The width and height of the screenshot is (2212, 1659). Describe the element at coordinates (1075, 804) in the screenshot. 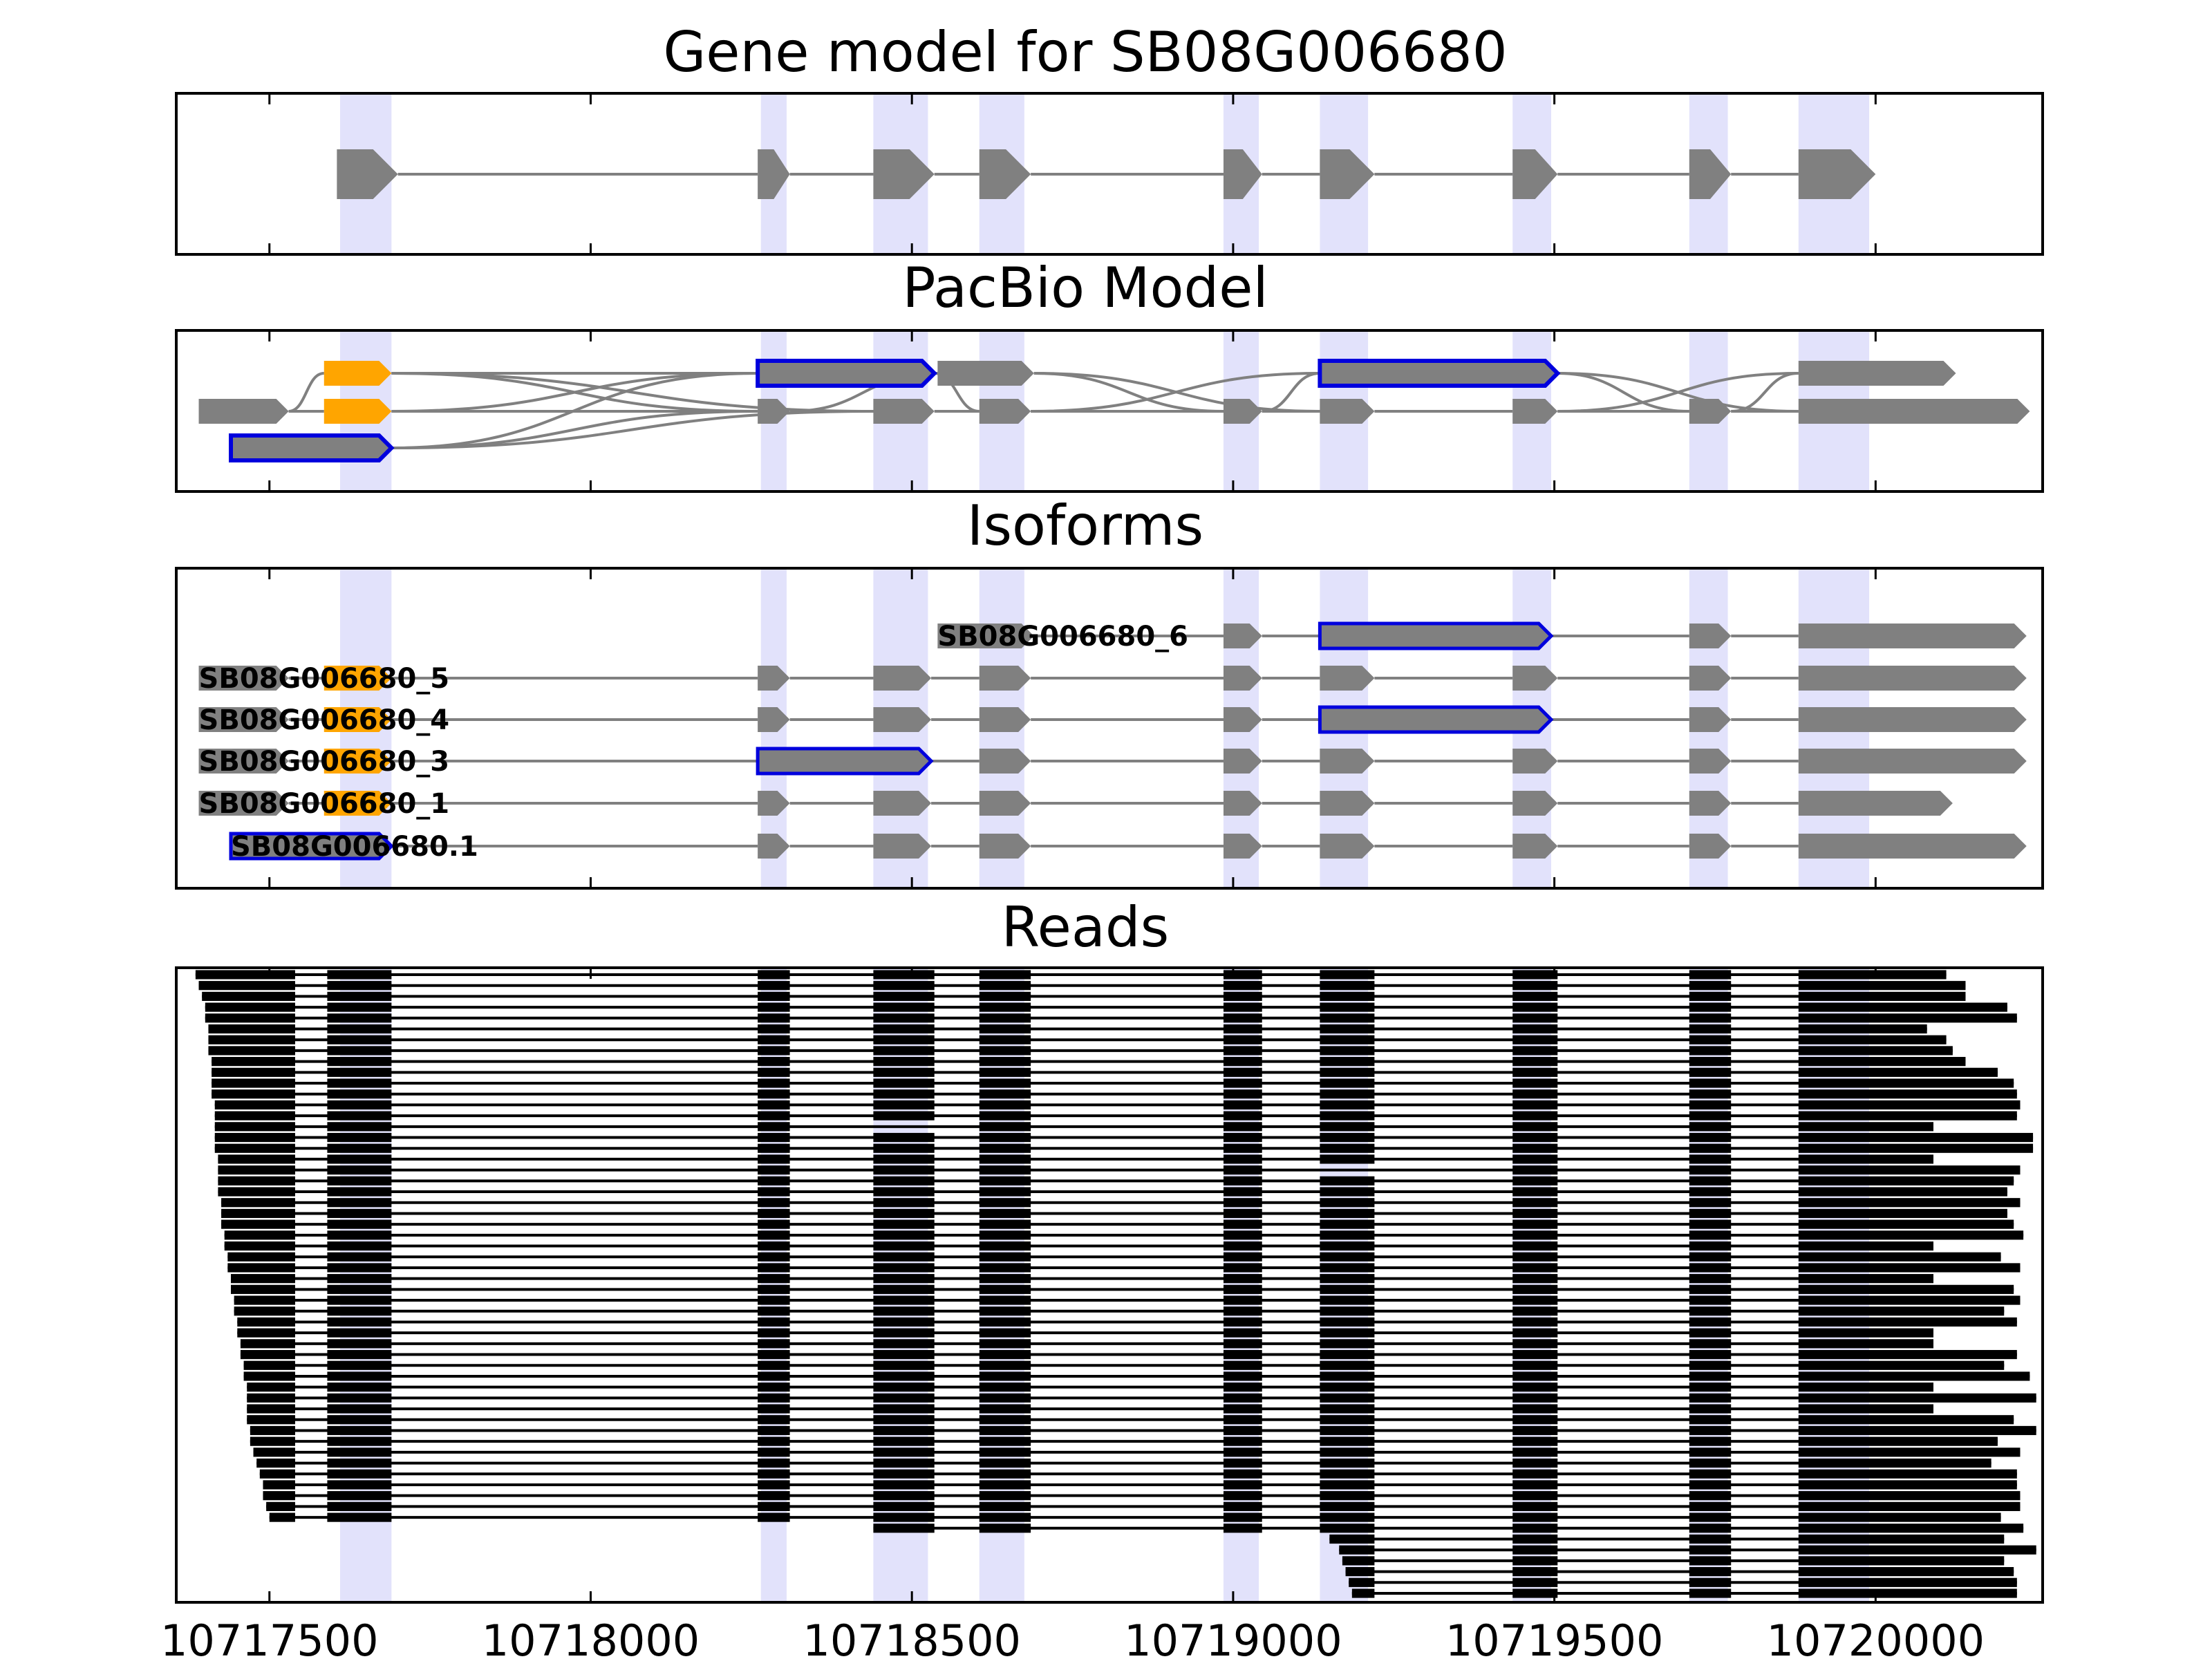

I see `isoform-row: SB08G006680_1` at that location.